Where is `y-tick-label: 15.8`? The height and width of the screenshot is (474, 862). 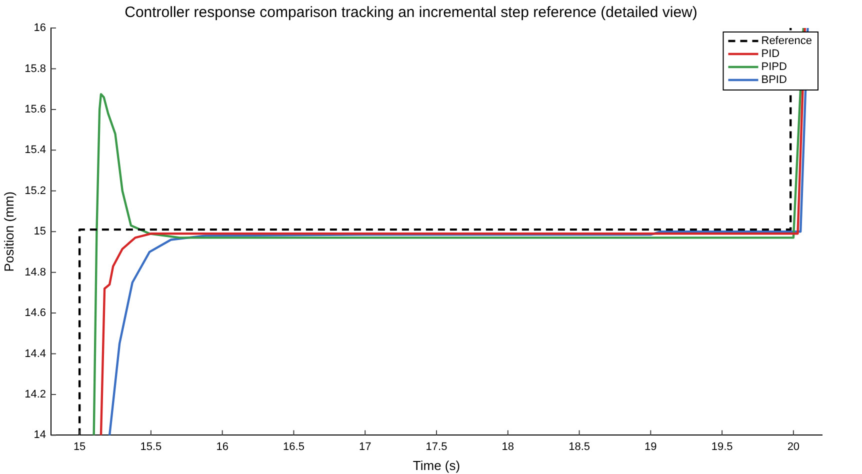
y-tick-label: 15.8 is located at coordinates (35, 68).